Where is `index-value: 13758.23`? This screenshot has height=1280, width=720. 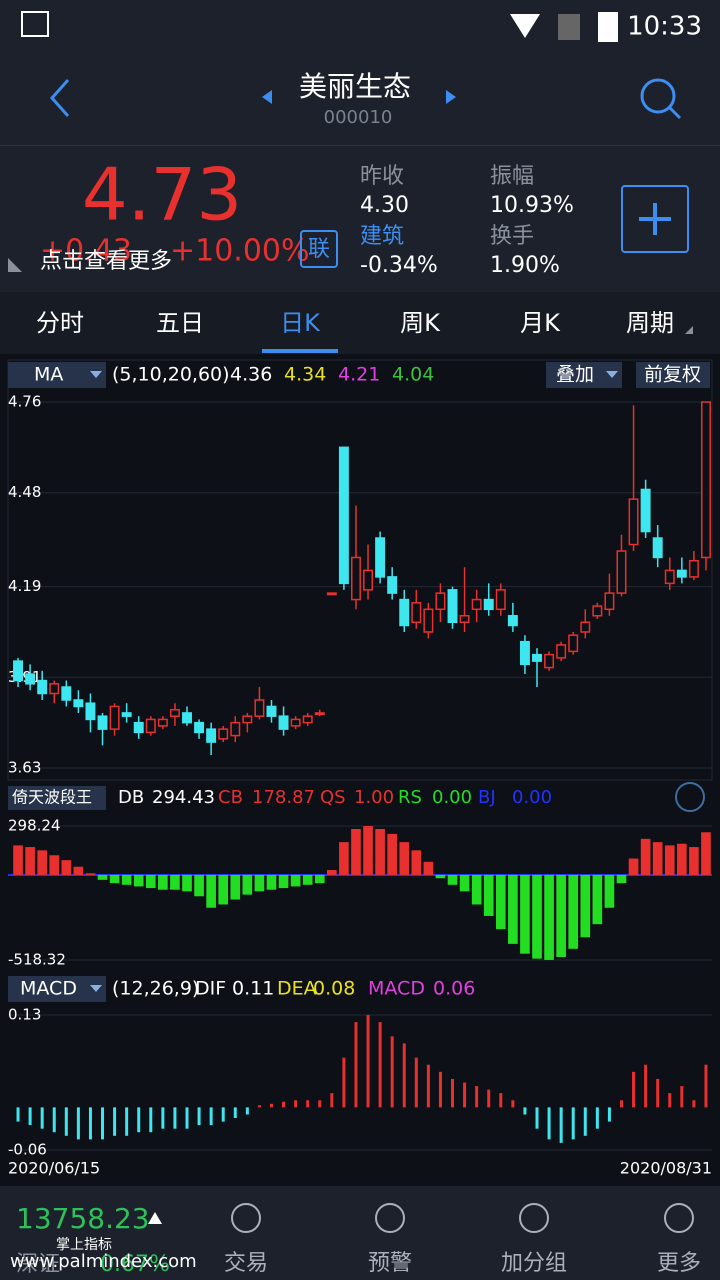
index-value: 13758.23 is located at coordinates (83, 1218).